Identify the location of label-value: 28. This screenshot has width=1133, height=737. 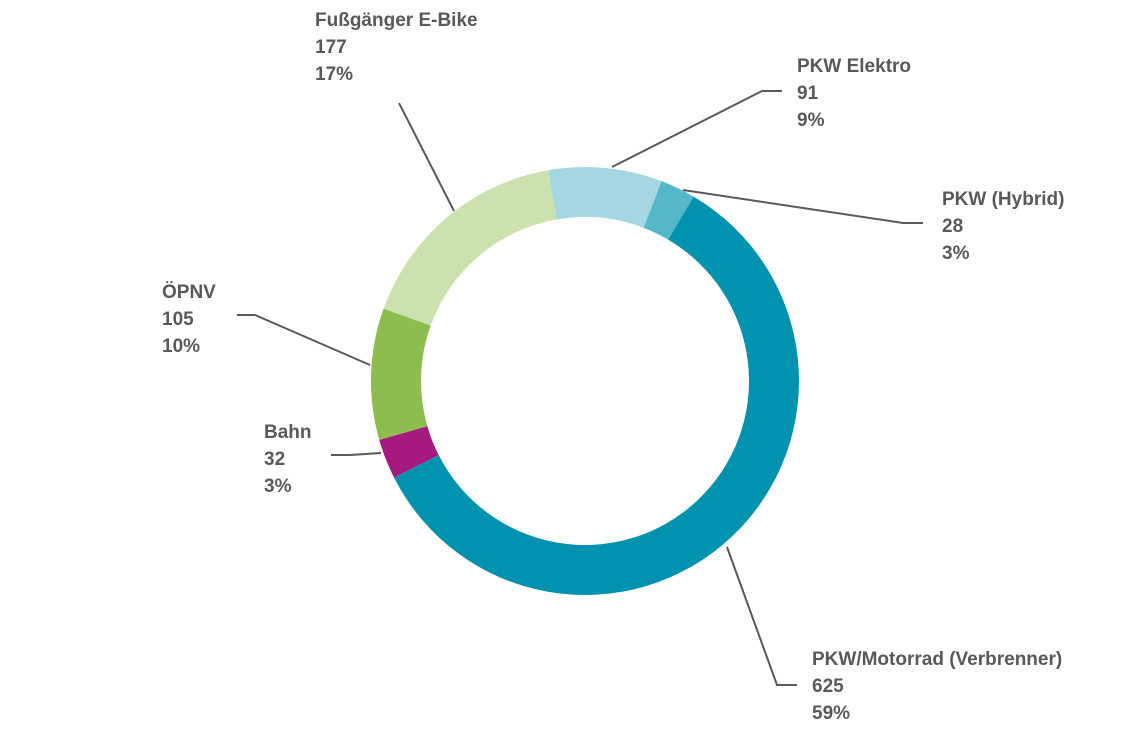
(953, 226).